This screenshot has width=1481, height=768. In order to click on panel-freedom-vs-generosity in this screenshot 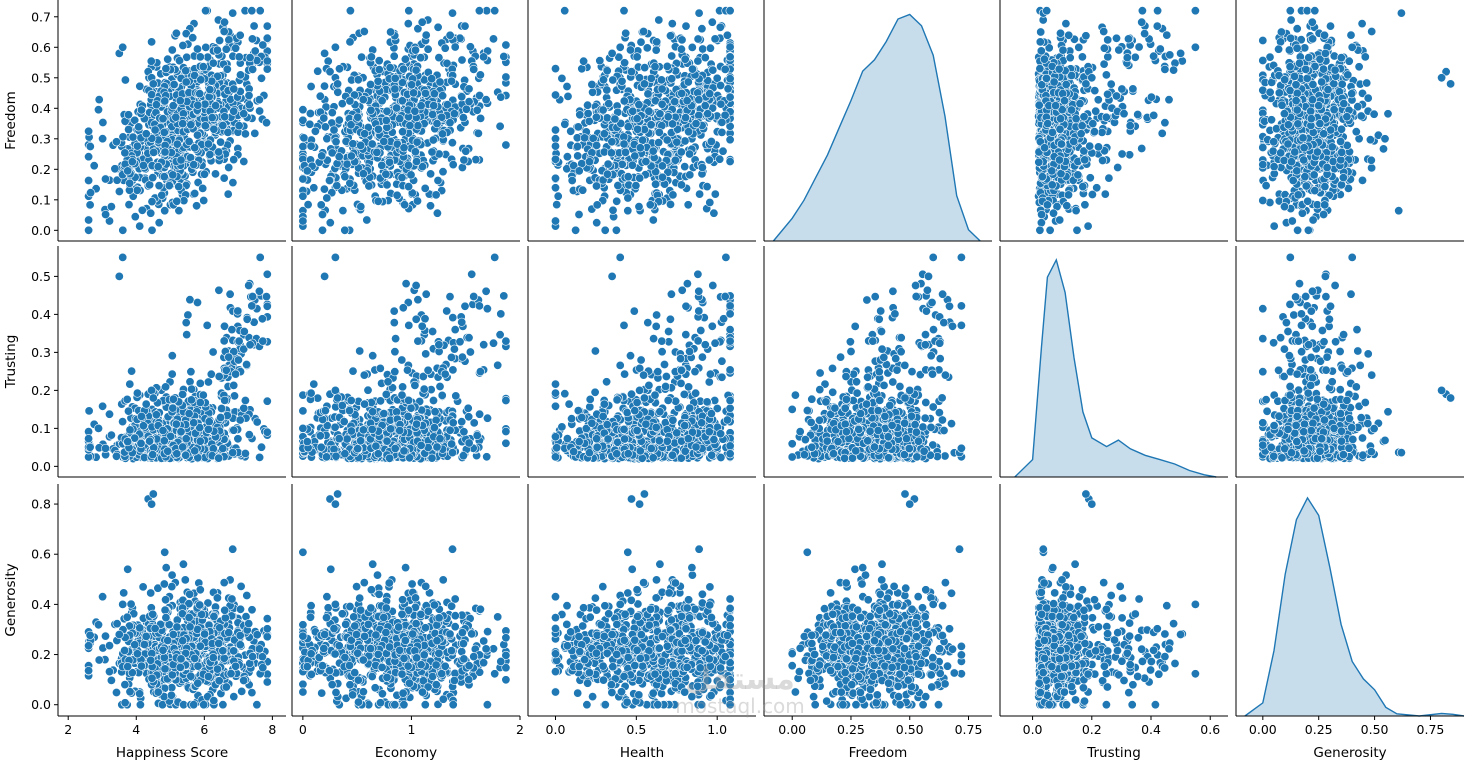, I will do `click(1350, 120)`.